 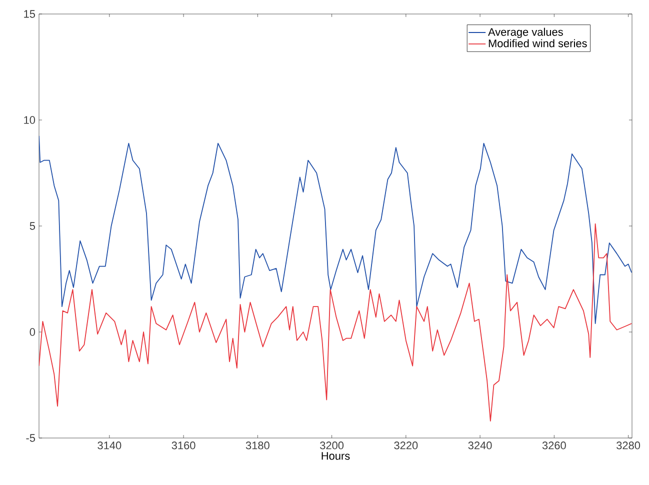 I want to click on x-tick-label: 3200, so click(x=332, y=446).